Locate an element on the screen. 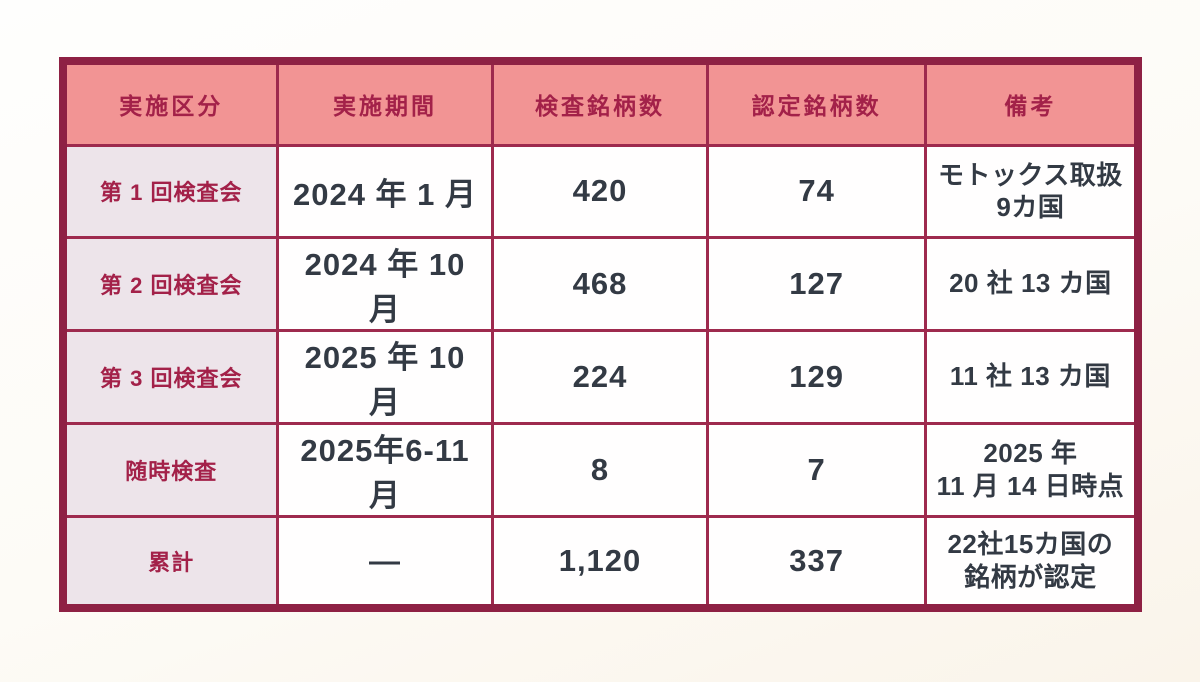  header-cell-remarks: 備考 is located at coordinates (1031, 103).